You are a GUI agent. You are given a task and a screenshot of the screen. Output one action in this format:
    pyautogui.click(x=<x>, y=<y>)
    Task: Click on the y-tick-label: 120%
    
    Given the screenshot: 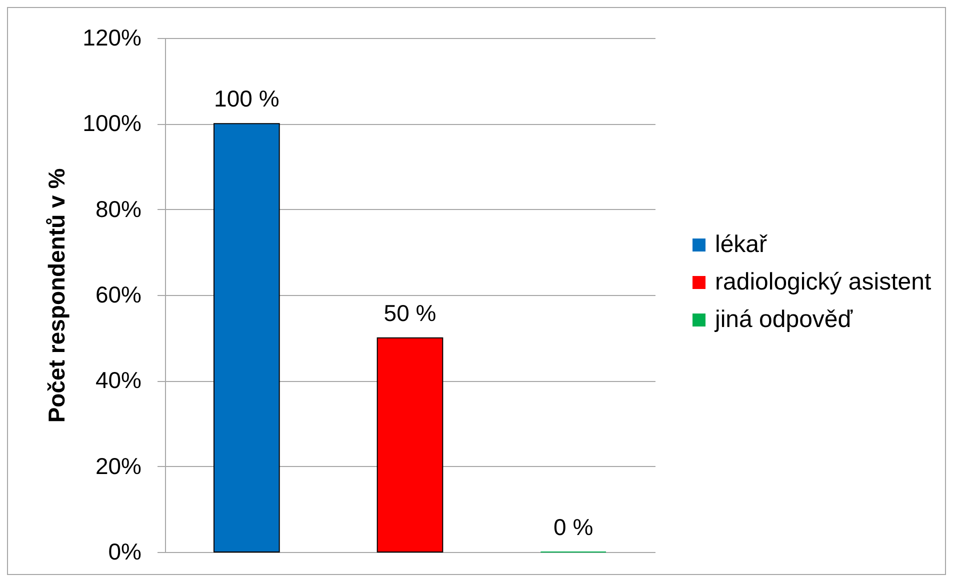 What is the action you would take?
    pyautogui.click(x=112, y=37)
    